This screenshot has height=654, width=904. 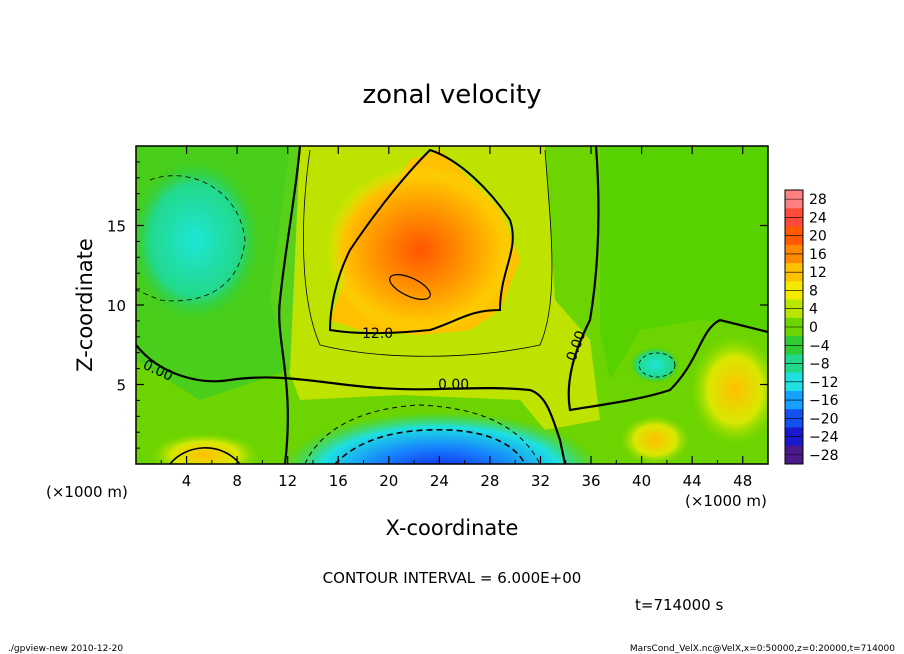 I want to click on contour-core, so click(x=410, y=287).